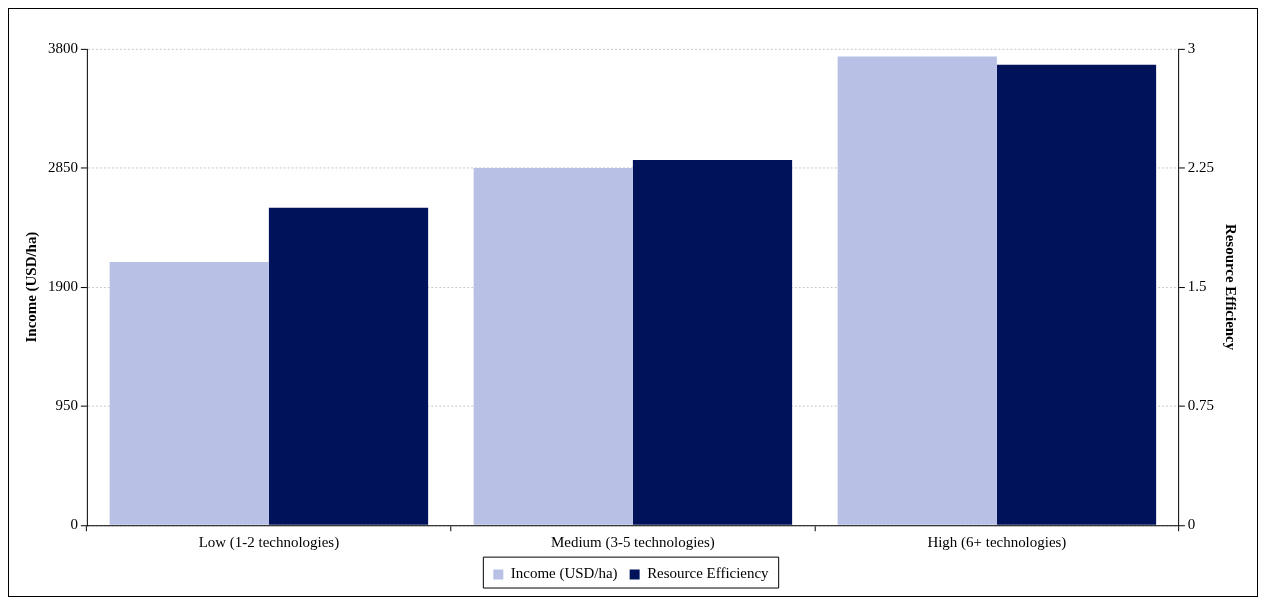 The height and width of the screenshot is (607, 1268). Describe the element at coordinates (1197, 285) in the screenshot. I see `y2-tick-label: 1.5` at that location.